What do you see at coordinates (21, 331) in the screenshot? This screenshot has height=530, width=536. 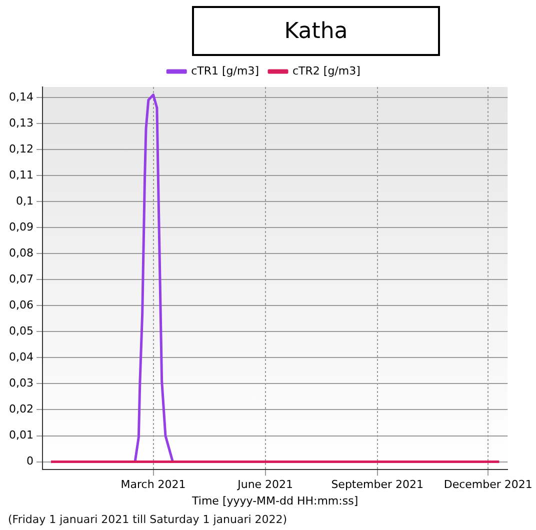 I see `y-tick-label: 0,05` at bounding box center [21, 331].